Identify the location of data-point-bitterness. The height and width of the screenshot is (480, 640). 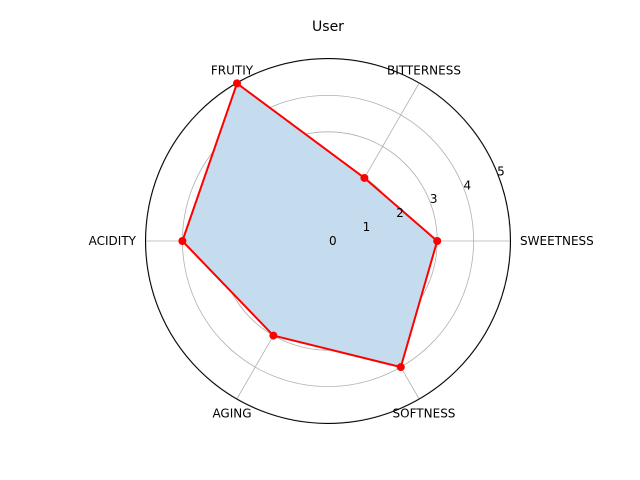
(364, 177).